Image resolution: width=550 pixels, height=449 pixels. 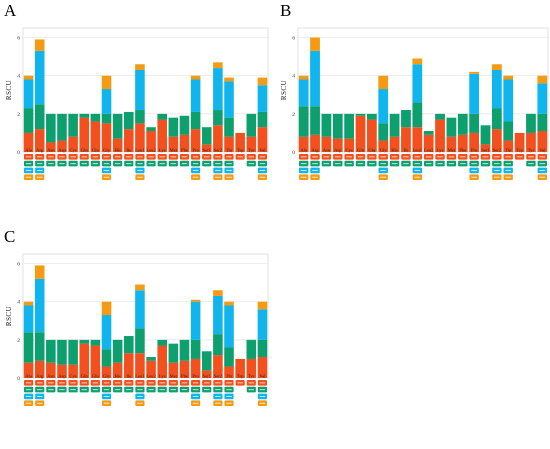 What do you see at coordinates (542, 141) in the screenshot?
I see `bar-segment-val-red` at bounding box center [542, 141].